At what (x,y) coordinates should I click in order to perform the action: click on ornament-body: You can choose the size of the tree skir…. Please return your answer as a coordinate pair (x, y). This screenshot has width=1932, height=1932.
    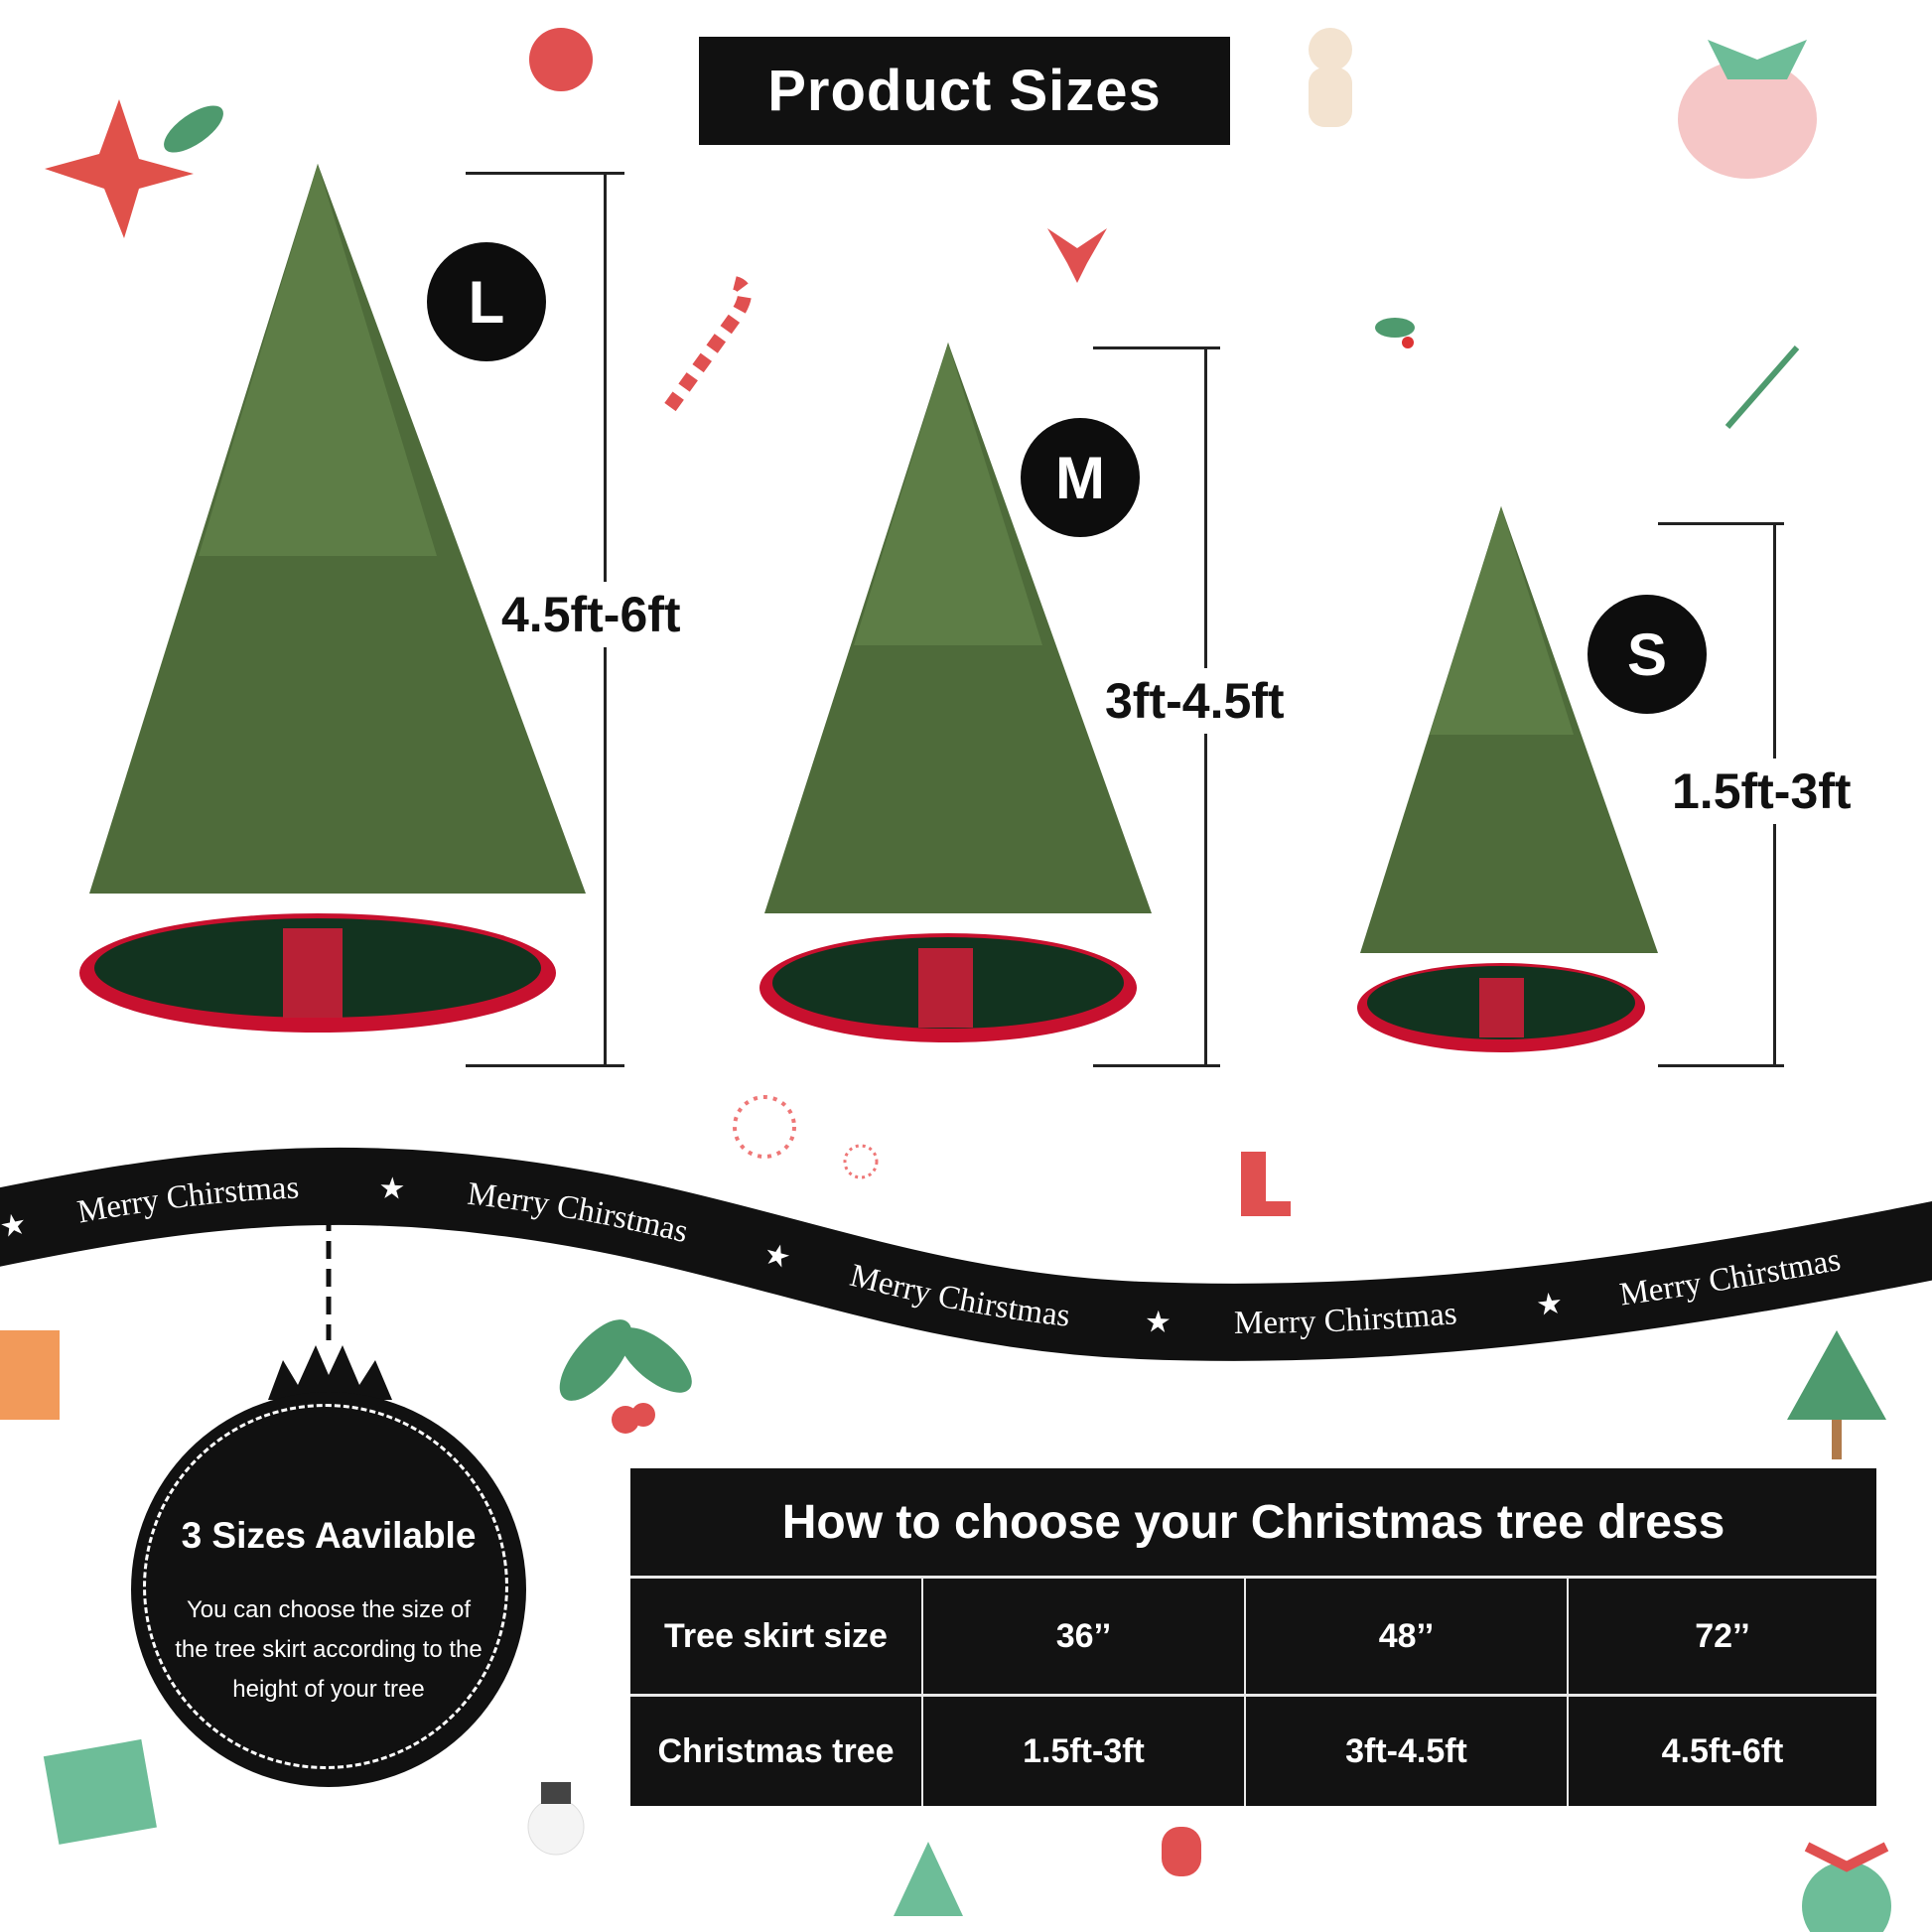
    Looking at the image, I should click on (329, 1650).